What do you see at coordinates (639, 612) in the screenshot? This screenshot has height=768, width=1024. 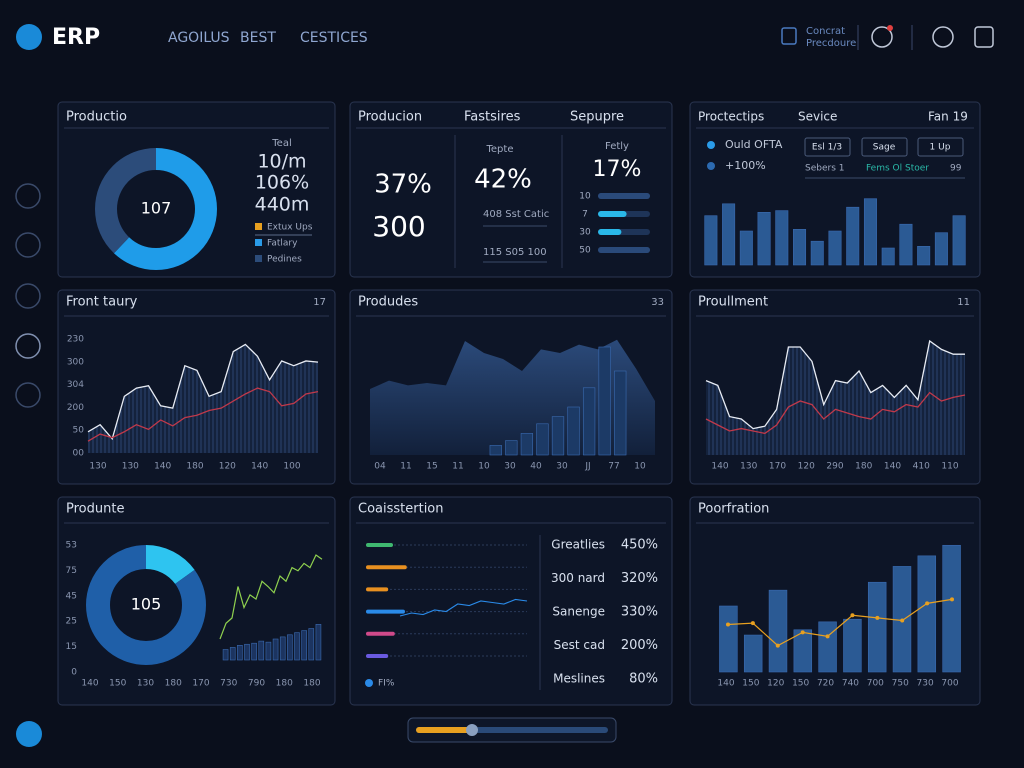 I see `list-value: 330%` at bounding box center [639, 612].